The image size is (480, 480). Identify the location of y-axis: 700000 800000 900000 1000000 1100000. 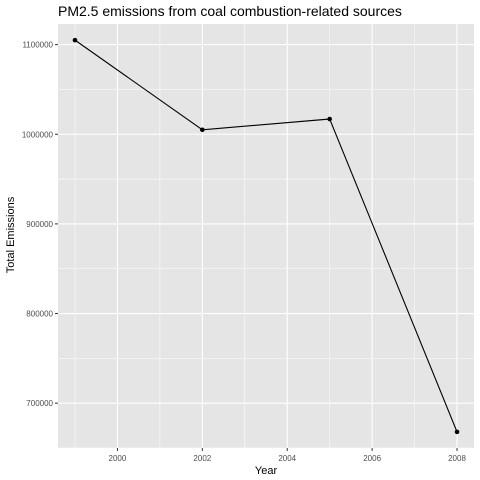
(40, 224).